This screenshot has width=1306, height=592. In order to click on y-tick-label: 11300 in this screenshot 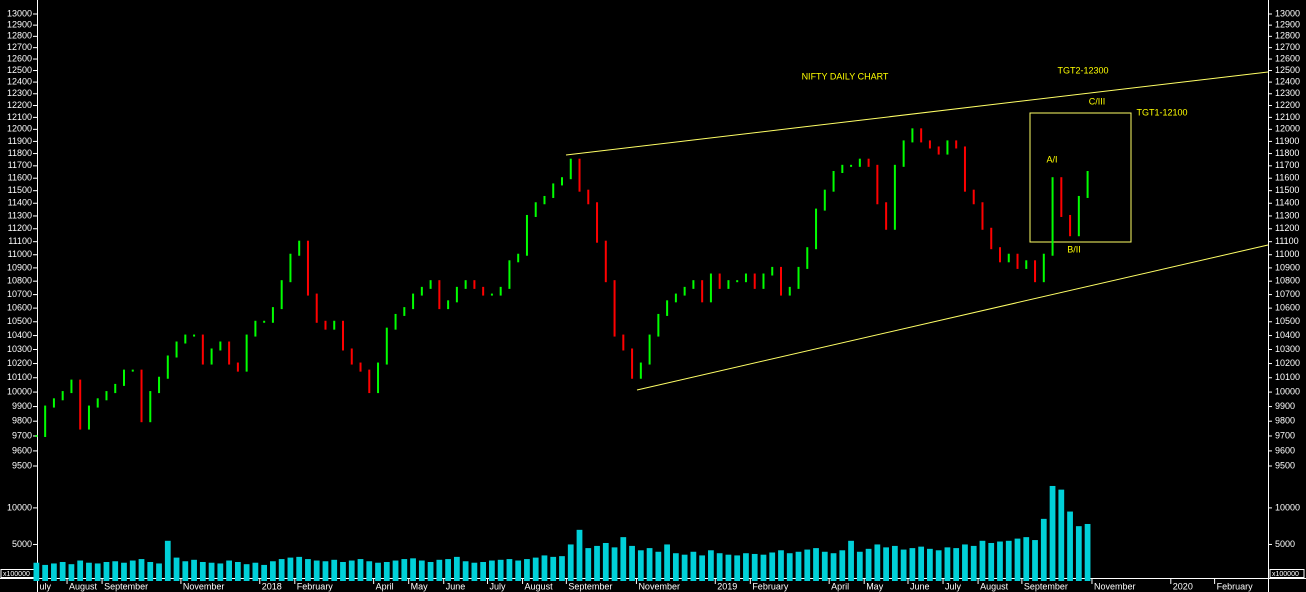, I will do `click(1287, 215)`.